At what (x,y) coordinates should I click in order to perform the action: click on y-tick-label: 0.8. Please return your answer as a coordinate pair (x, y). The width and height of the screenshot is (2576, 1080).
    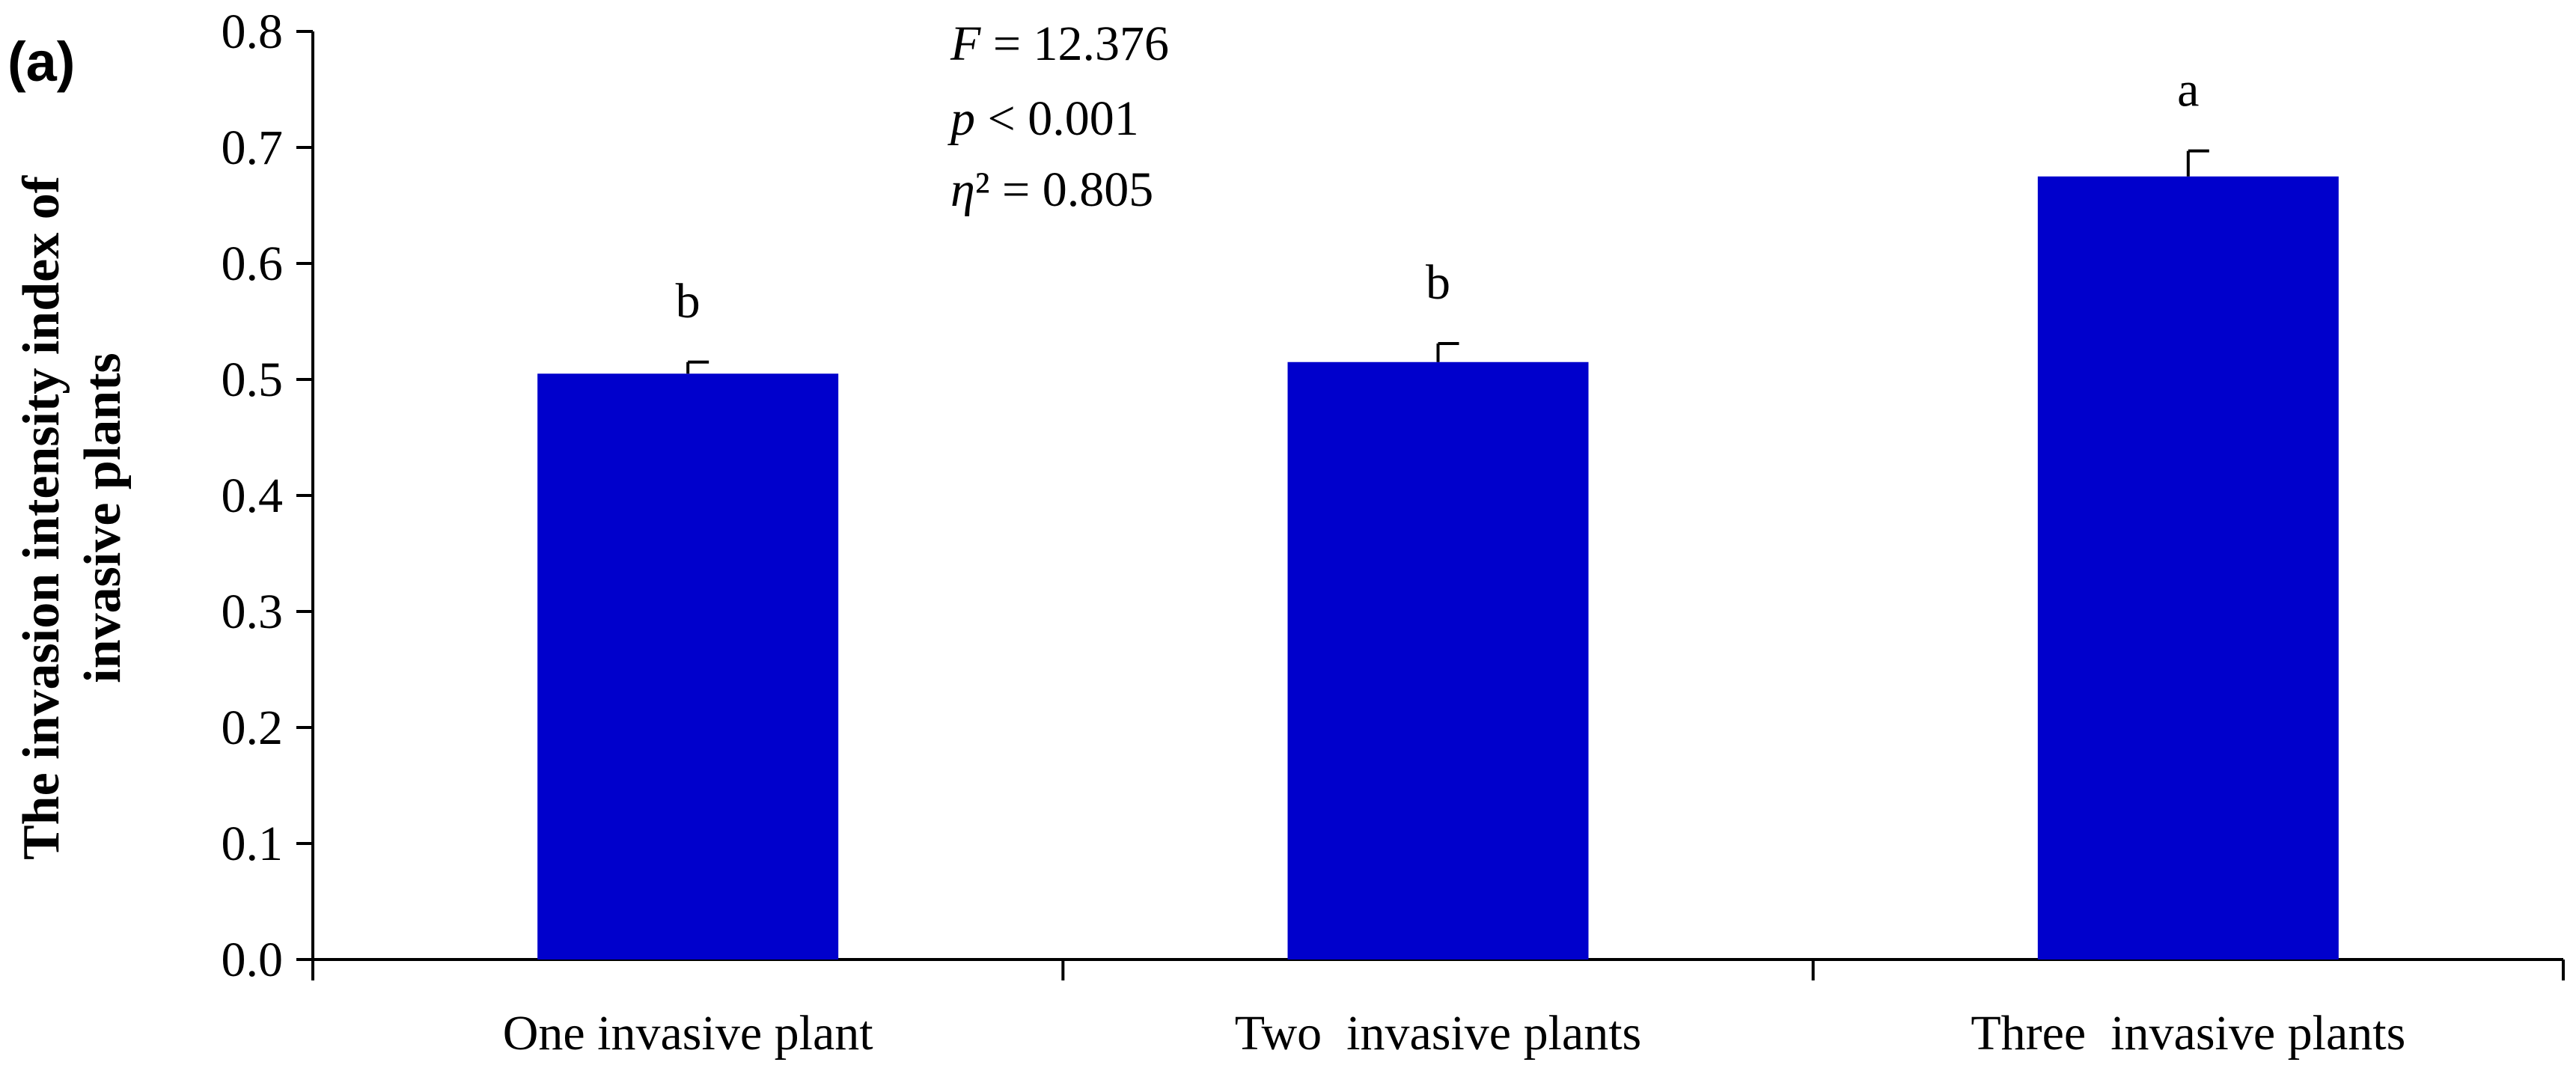
    Looking at the image, I should click on (253, 31).